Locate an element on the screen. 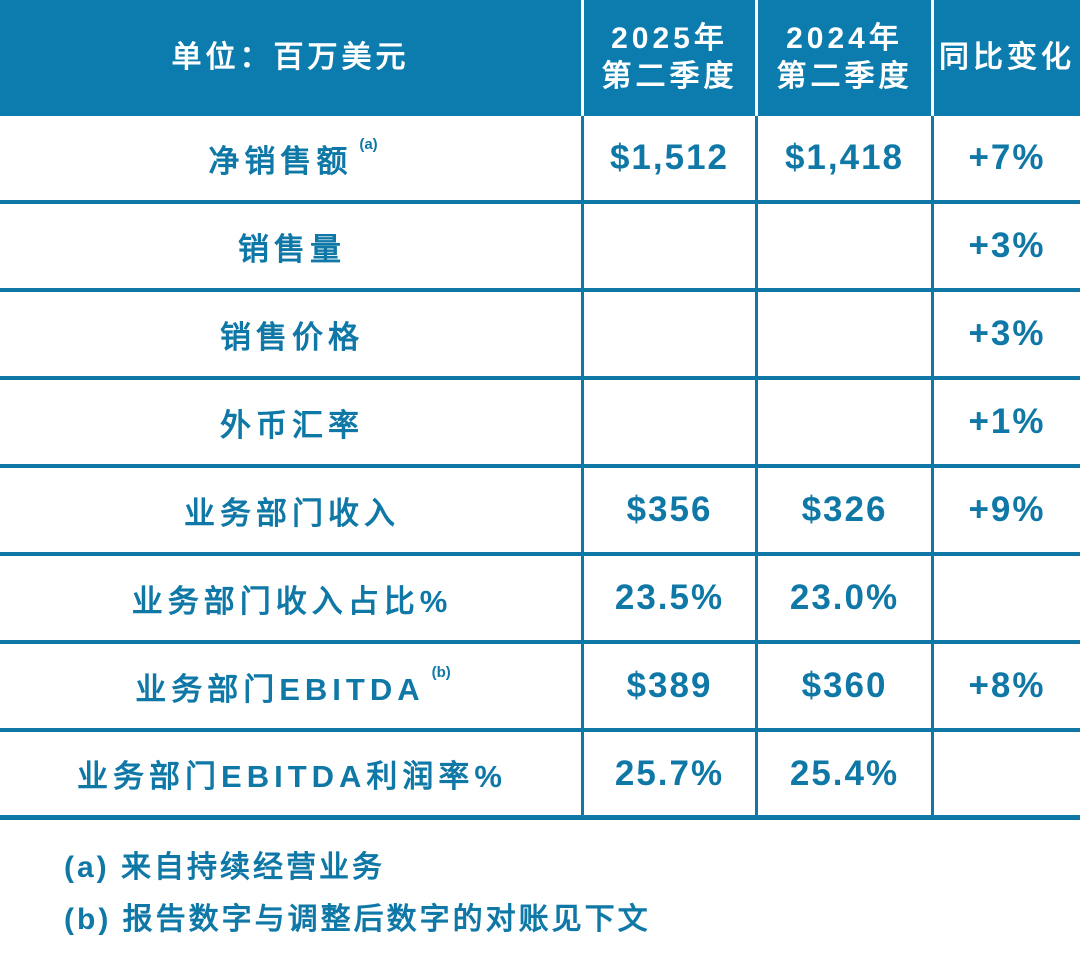 This screenshot has width=1080, height=959. table-row-segment-ebitda-margin: 业务部门EBITDA利润率% 25.7% 25.4% is located at coordinates (540, 776).